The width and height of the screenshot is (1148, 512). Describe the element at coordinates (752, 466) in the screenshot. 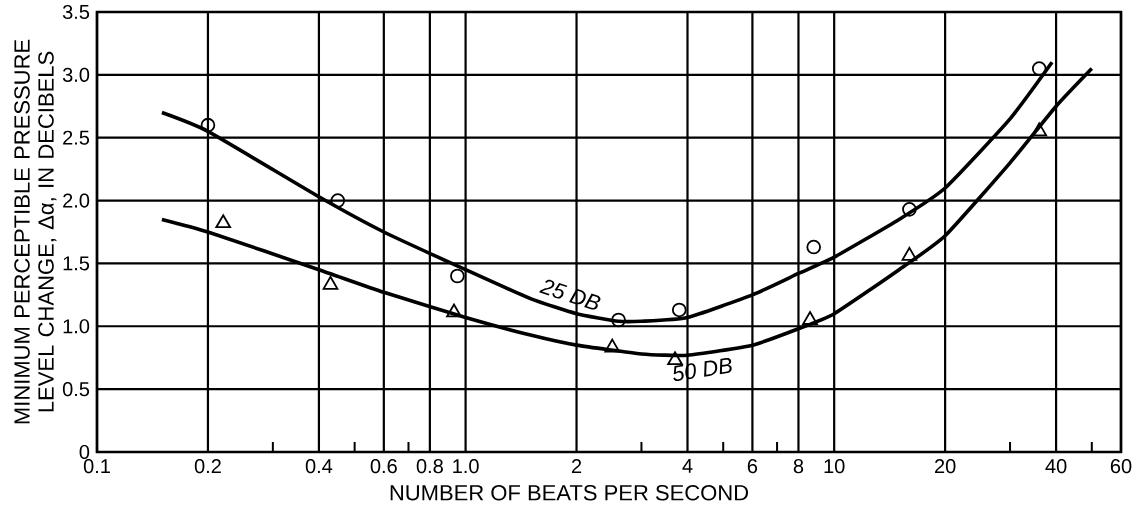

I see `x-tick-label: 6` at that location.